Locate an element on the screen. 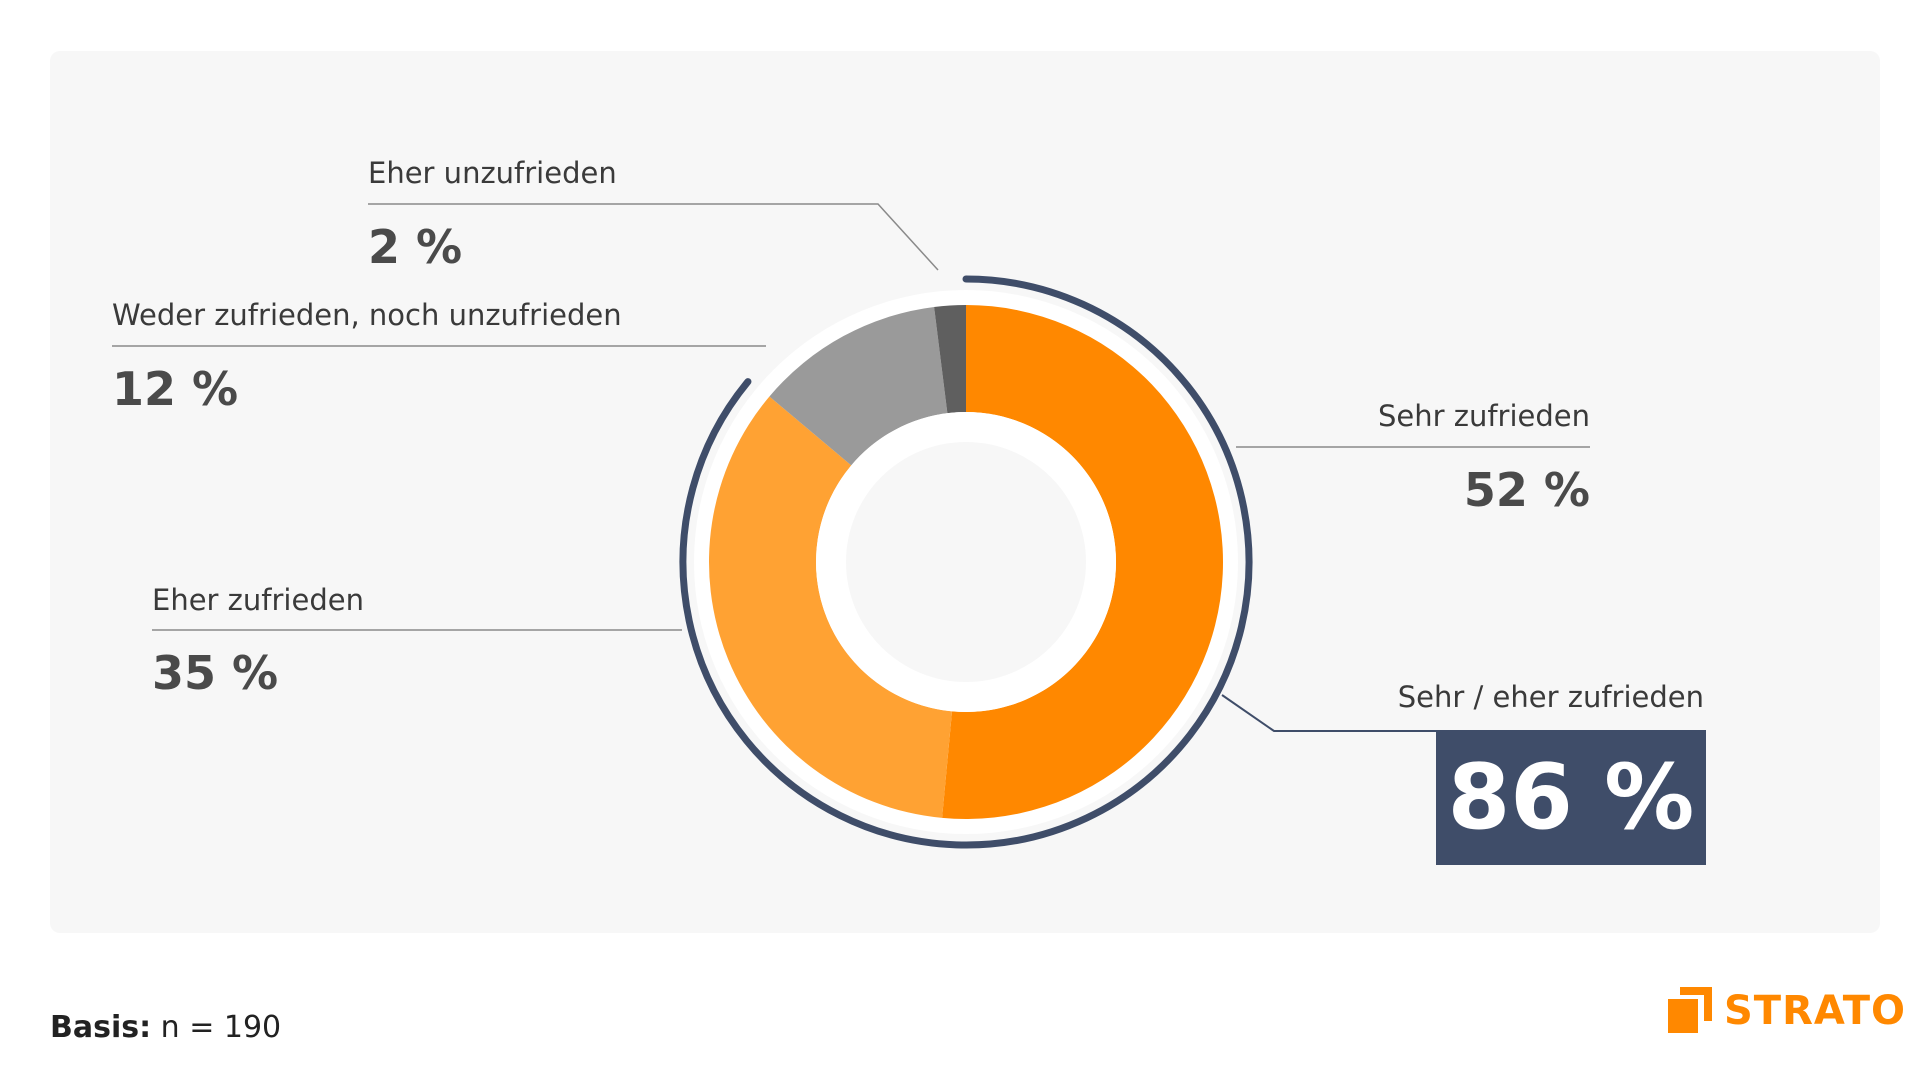  basis-label: Basis: is located at coordinates (101, 1027).